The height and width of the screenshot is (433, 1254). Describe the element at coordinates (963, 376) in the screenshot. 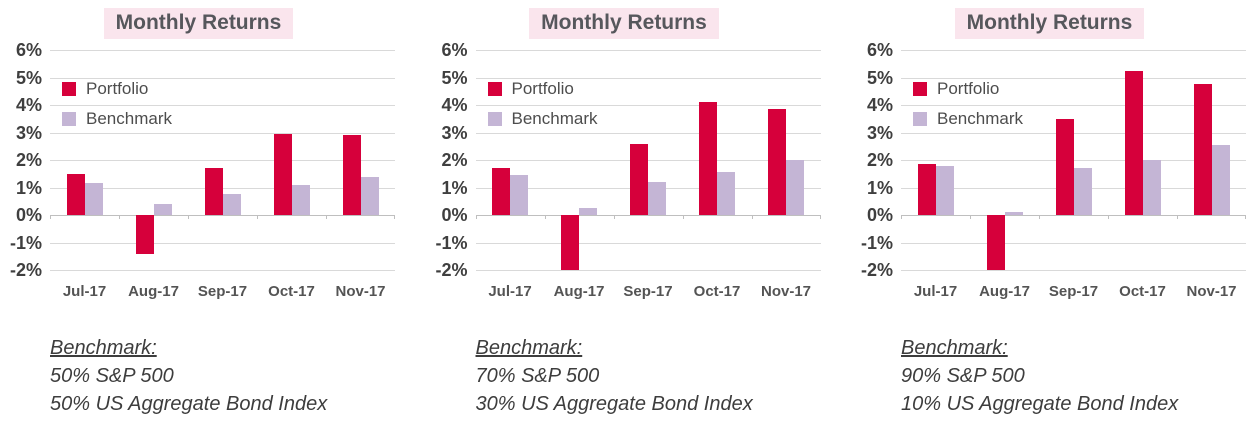

I see `benchmark-note-line: 90% S&P 500` at that location.